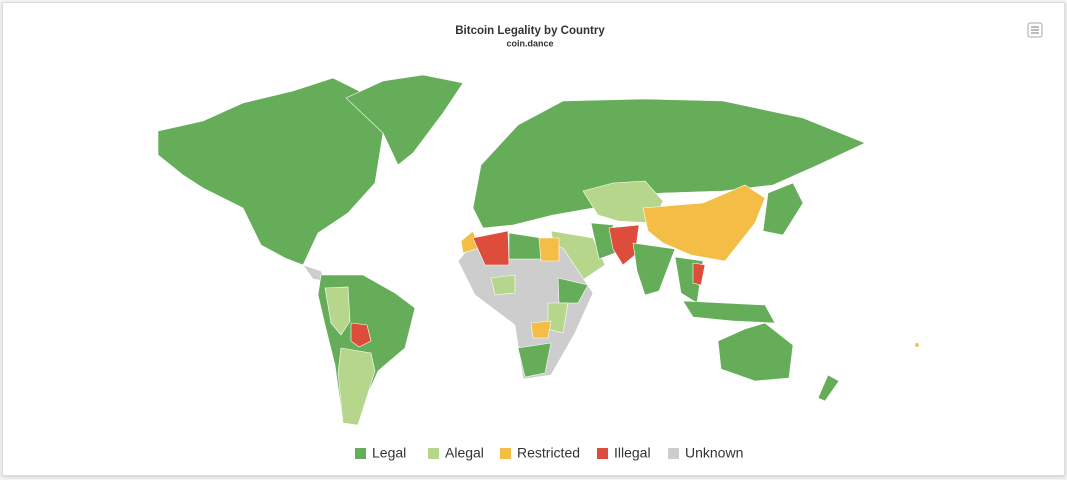 The height and width of the screenshot is (480, 1067). I want to click on legend-item: Illegal, so click(624, 453).